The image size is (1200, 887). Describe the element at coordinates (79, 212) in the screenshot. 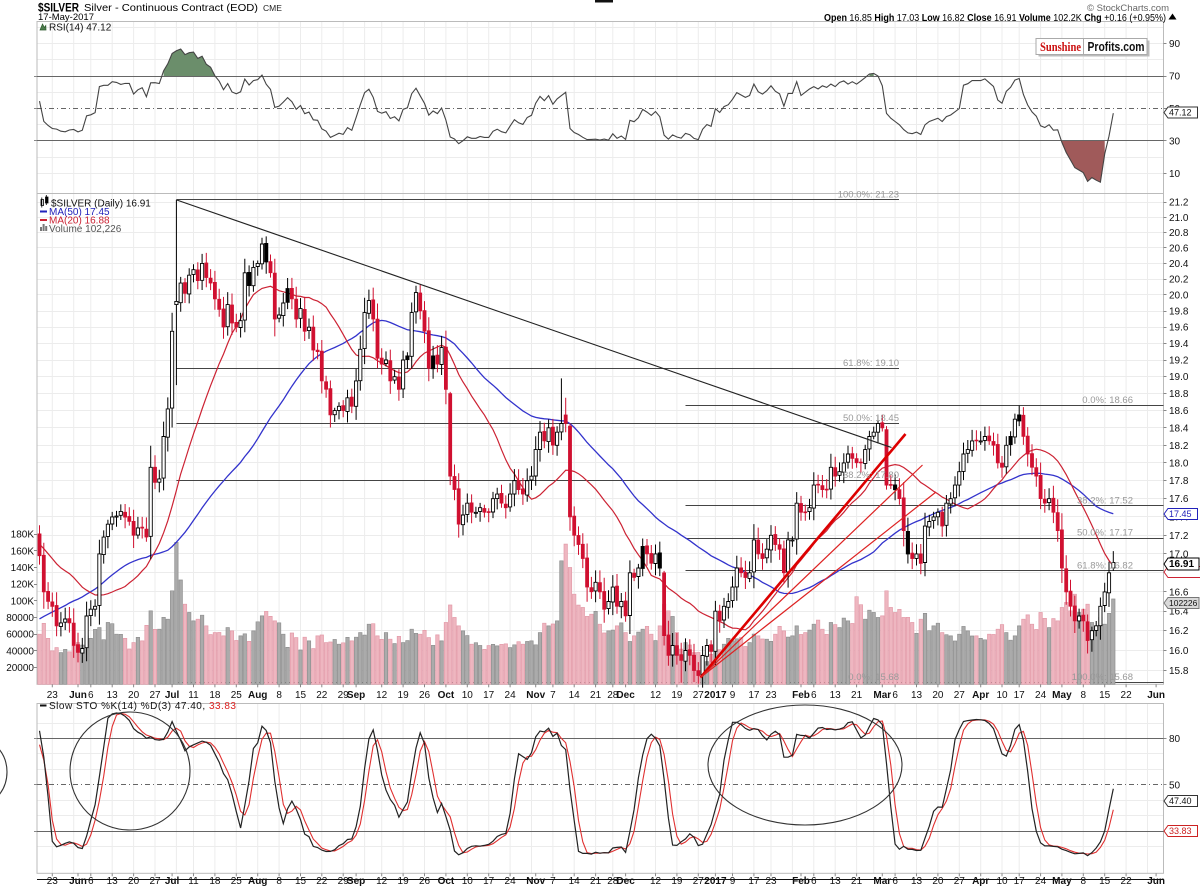

I see `svg-text: MA(50) 17.45` at that location.